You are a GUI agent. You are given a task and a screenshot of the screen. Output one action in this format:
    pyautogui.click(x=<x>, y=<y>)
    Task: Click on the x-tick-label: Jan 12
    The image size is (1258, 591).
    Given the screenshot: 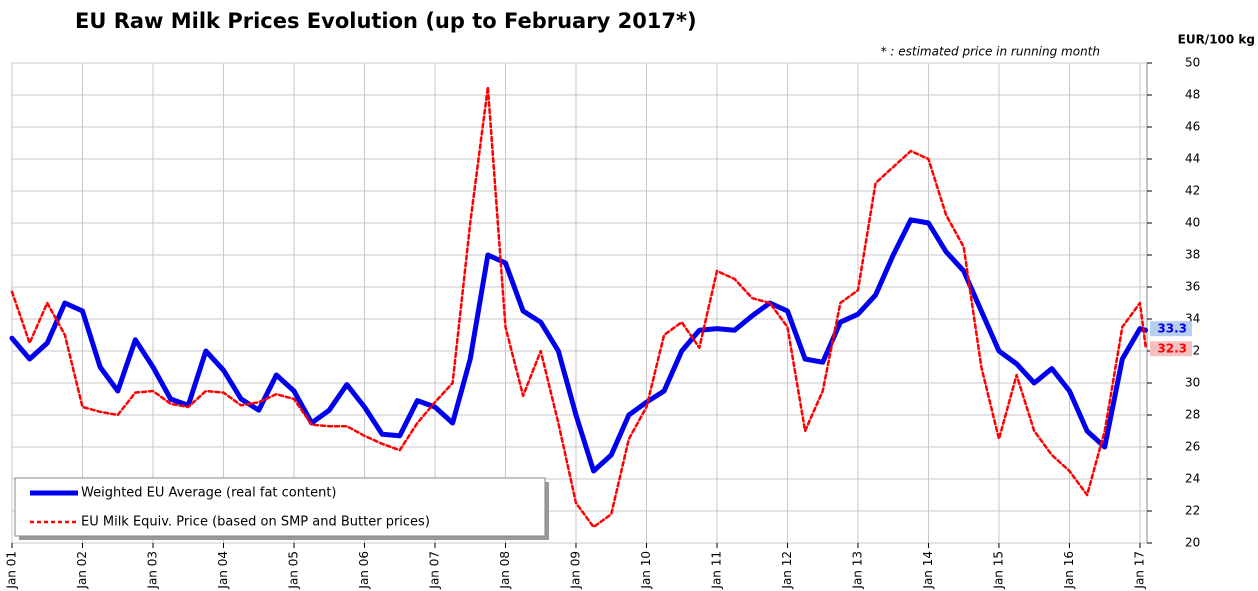 What is the action you would take?
    pyautogui.click(x=787, y=570)
    